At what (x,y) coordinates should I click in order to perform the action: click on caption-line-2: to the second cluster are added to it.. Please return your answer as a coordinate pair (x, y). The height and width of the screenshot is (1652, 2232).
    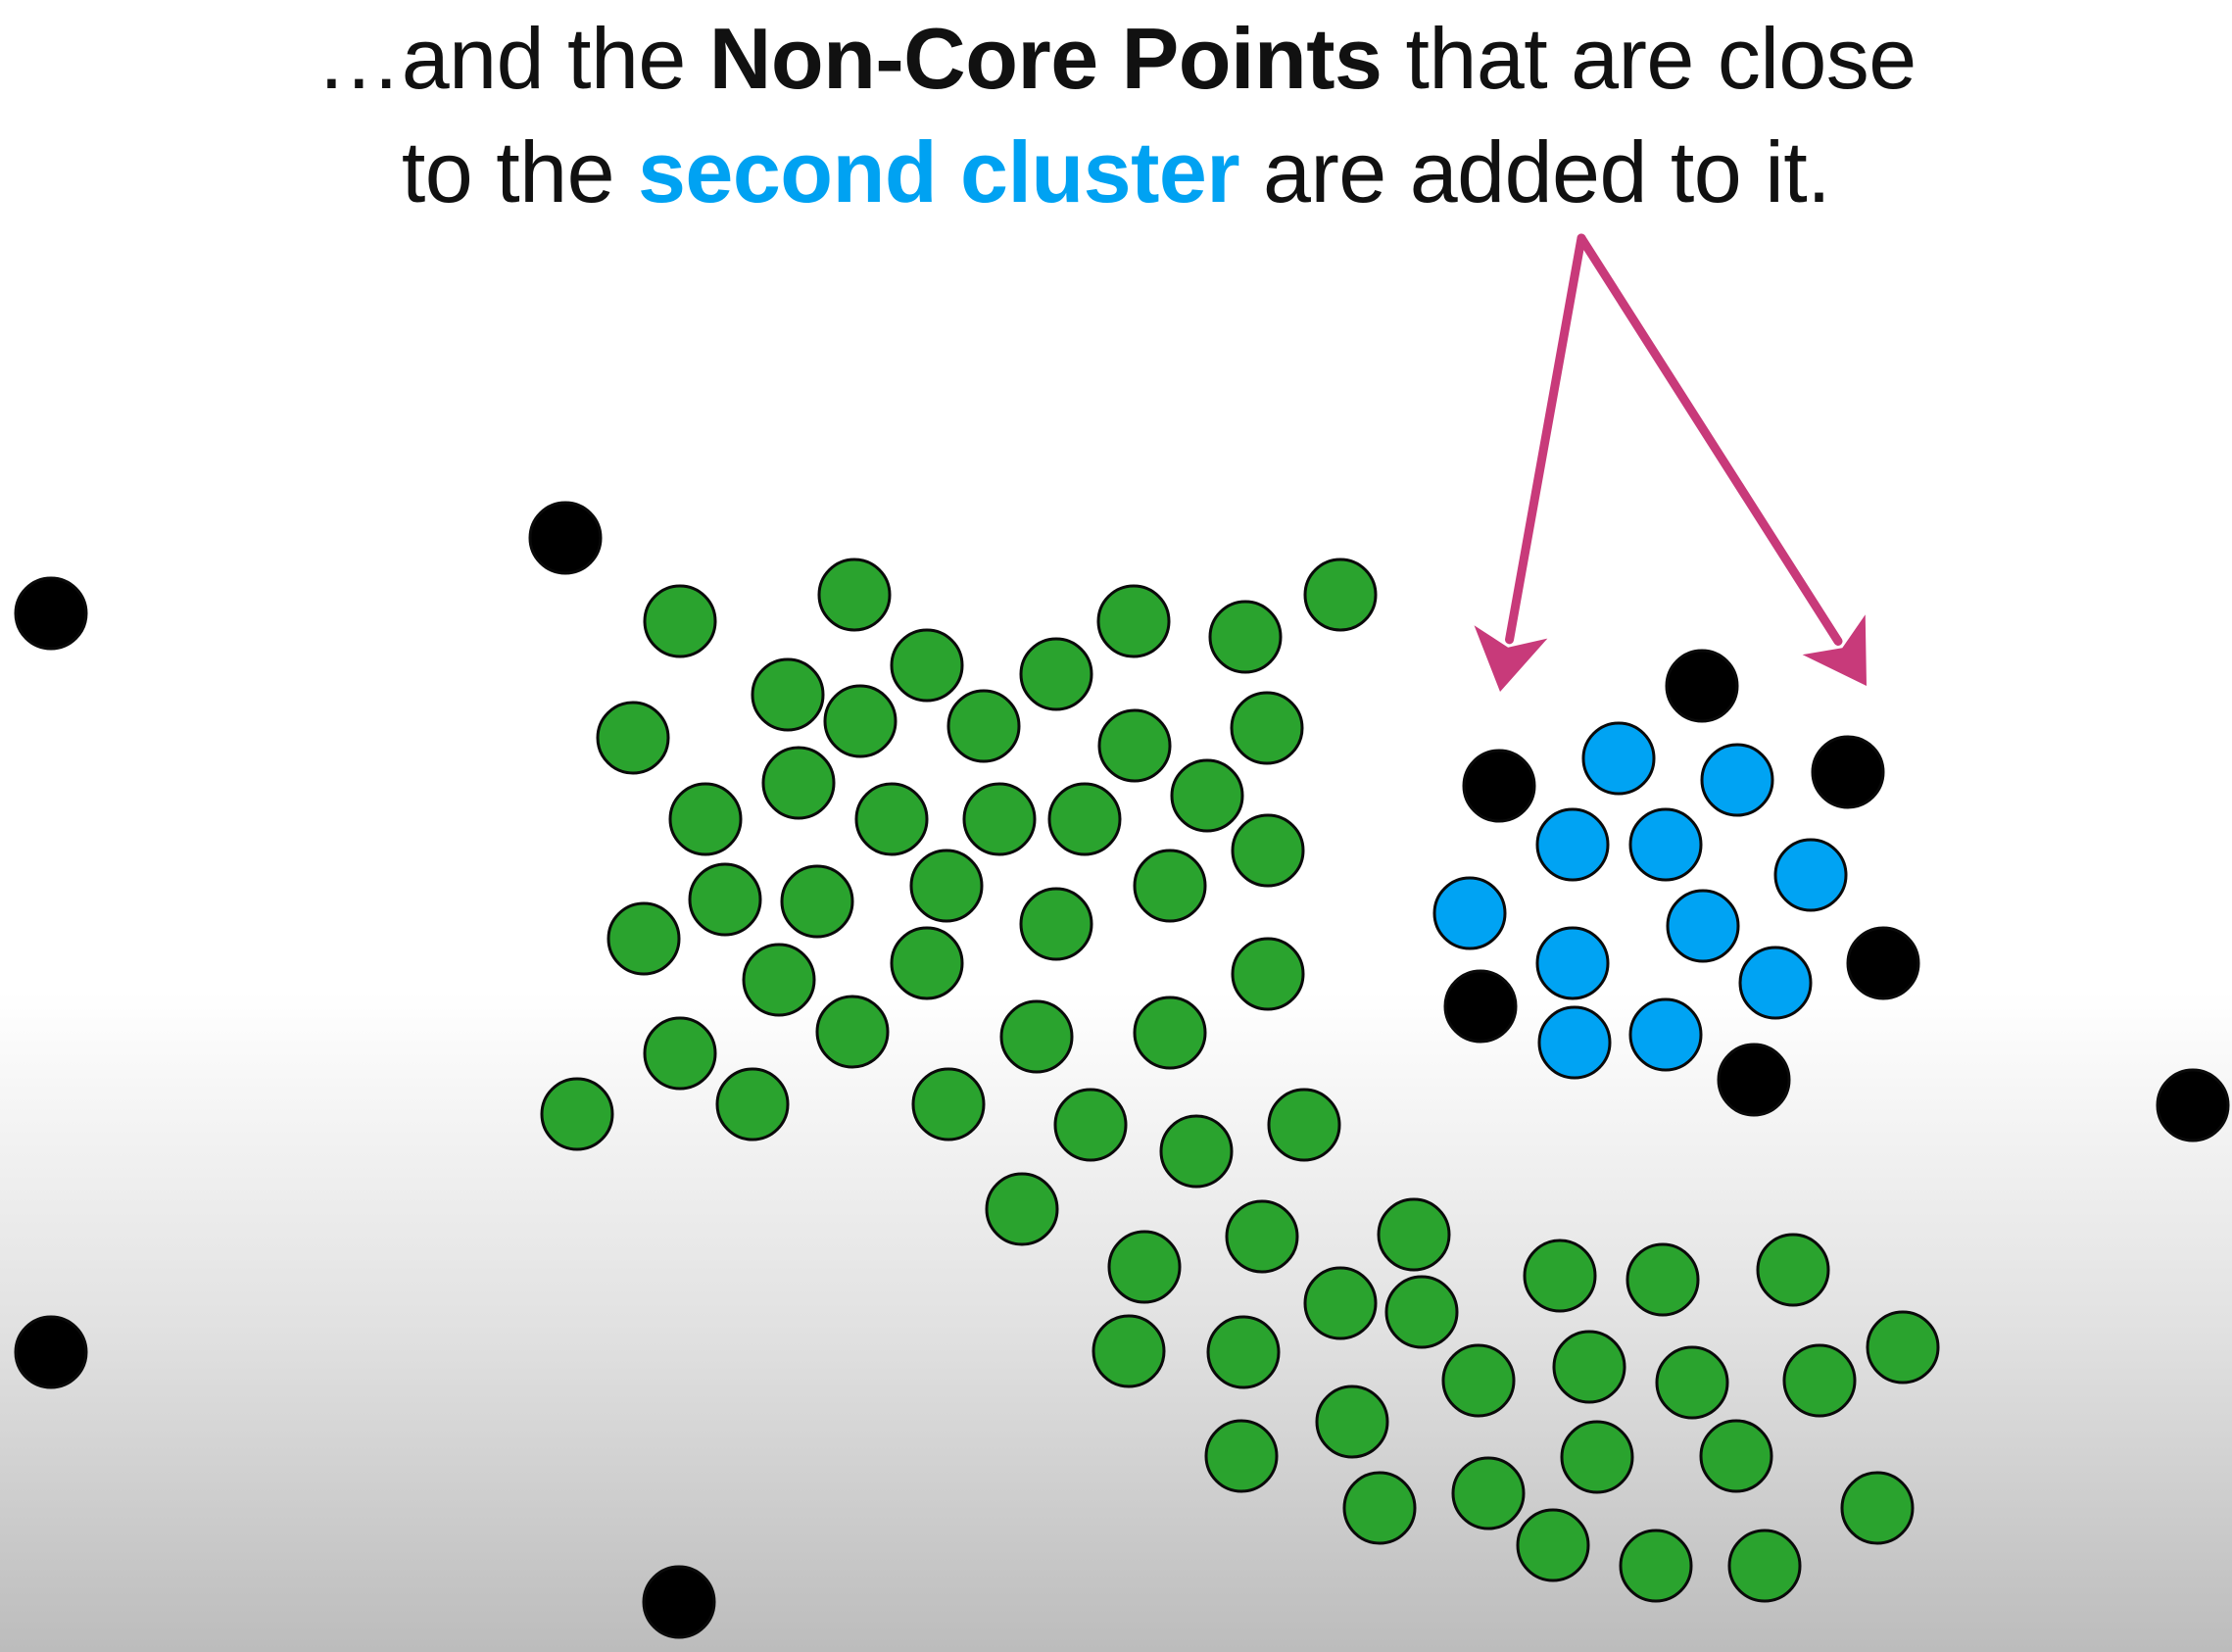
    Looking at the image, I should click on (1116, 173).